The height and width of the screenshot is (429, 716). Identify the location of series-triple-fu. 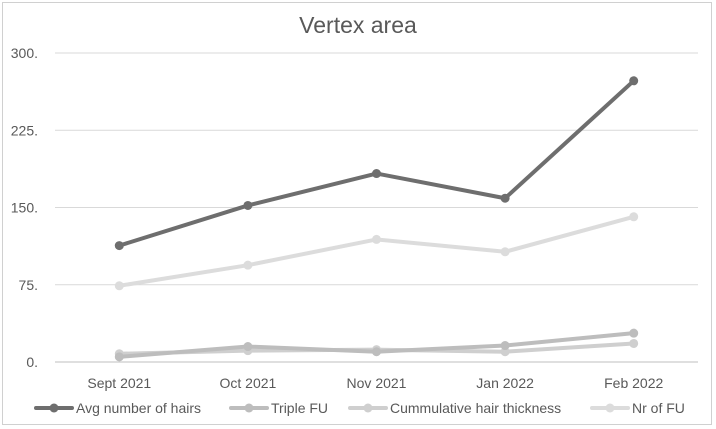
(376, 345).